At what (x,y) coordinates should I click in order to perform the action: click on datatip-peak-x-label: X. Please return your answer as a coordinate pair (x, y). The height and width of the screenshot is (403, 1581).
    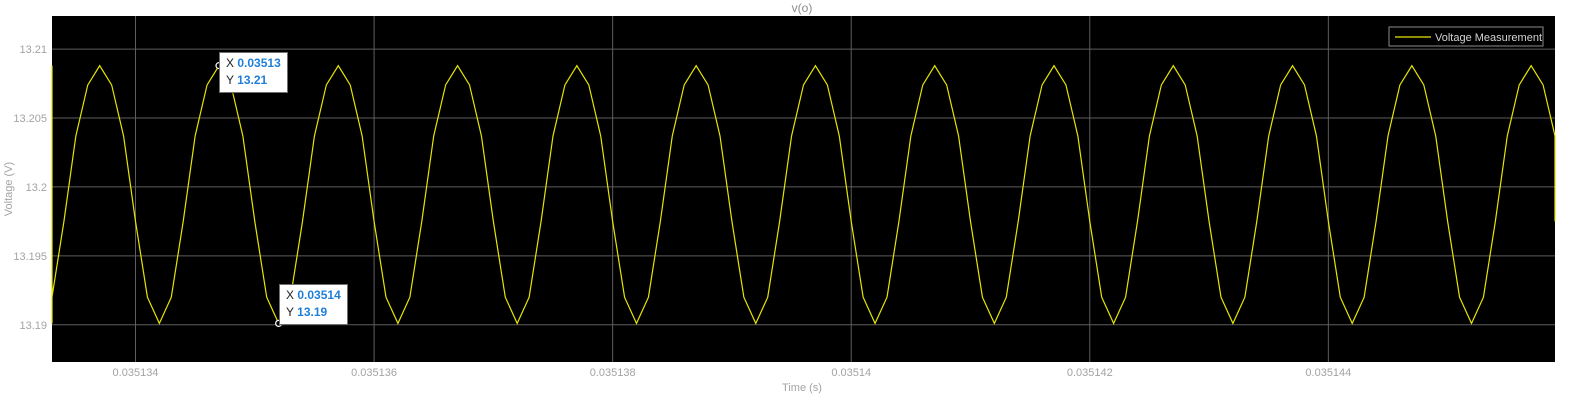
    Looking at the image, I should click on (230, 63).